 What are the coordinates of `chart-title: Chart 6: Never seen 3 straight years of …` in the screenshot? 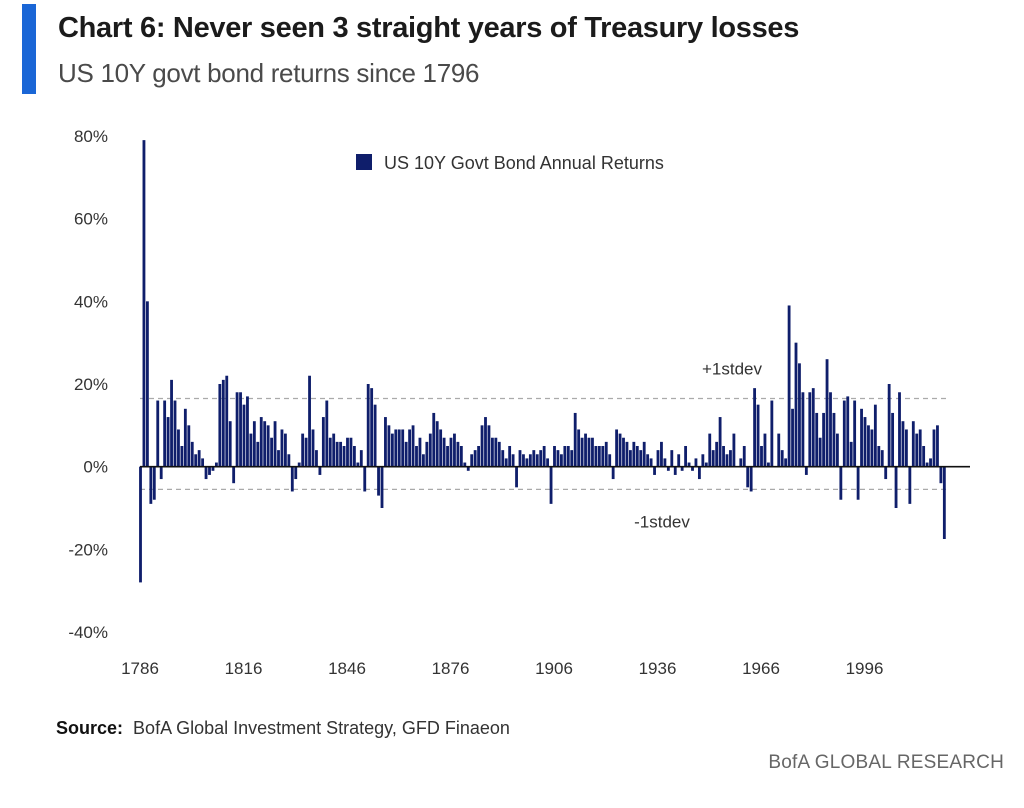 It's located at (429, 28).